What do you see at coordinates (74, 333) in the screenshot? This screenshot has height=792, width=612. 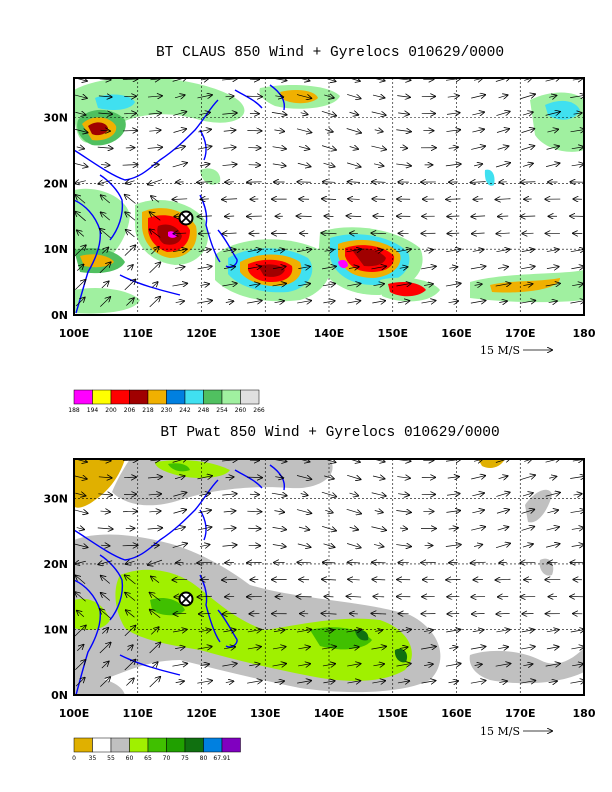 I see `lon-tick-label: 100E` at bounding box center [74, 333].